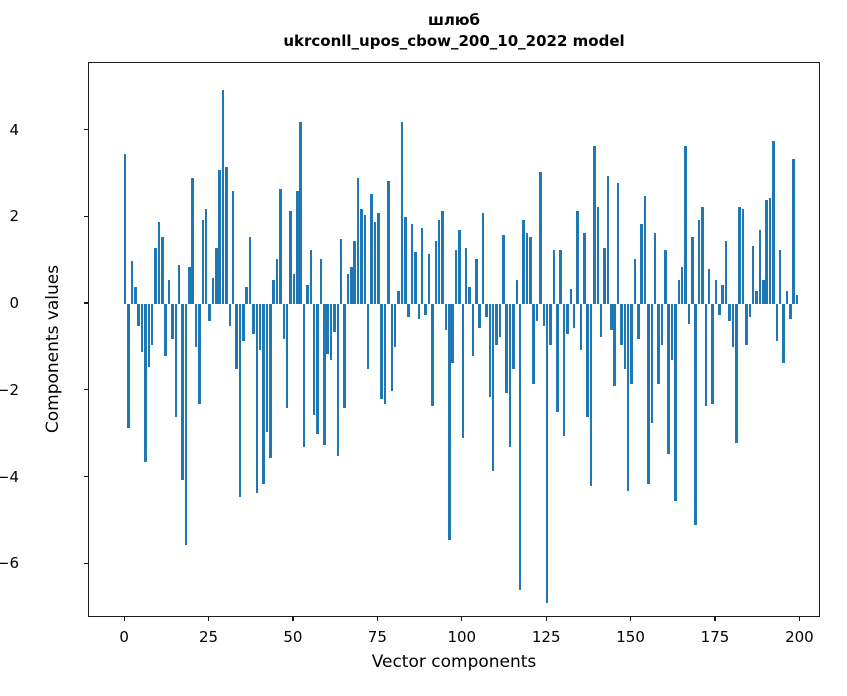  Describe the element at coordinates (454, 41) in the screenshot. I see `chart-subtitle: ukrconll_upos_cbow_200_10_2022 model` at that location.